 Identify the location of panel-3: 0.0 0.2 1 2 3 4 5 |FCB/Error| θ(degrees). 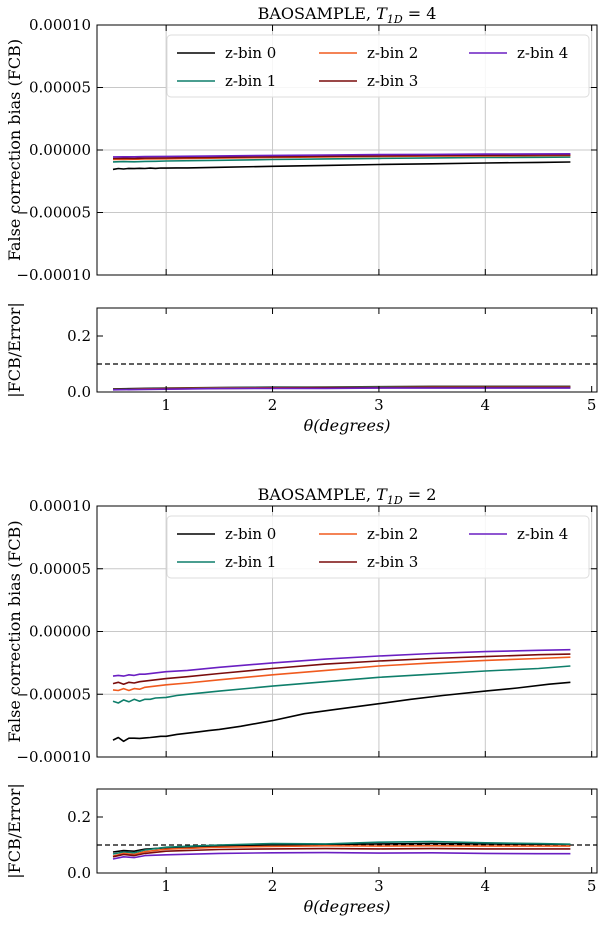
(301, 849).